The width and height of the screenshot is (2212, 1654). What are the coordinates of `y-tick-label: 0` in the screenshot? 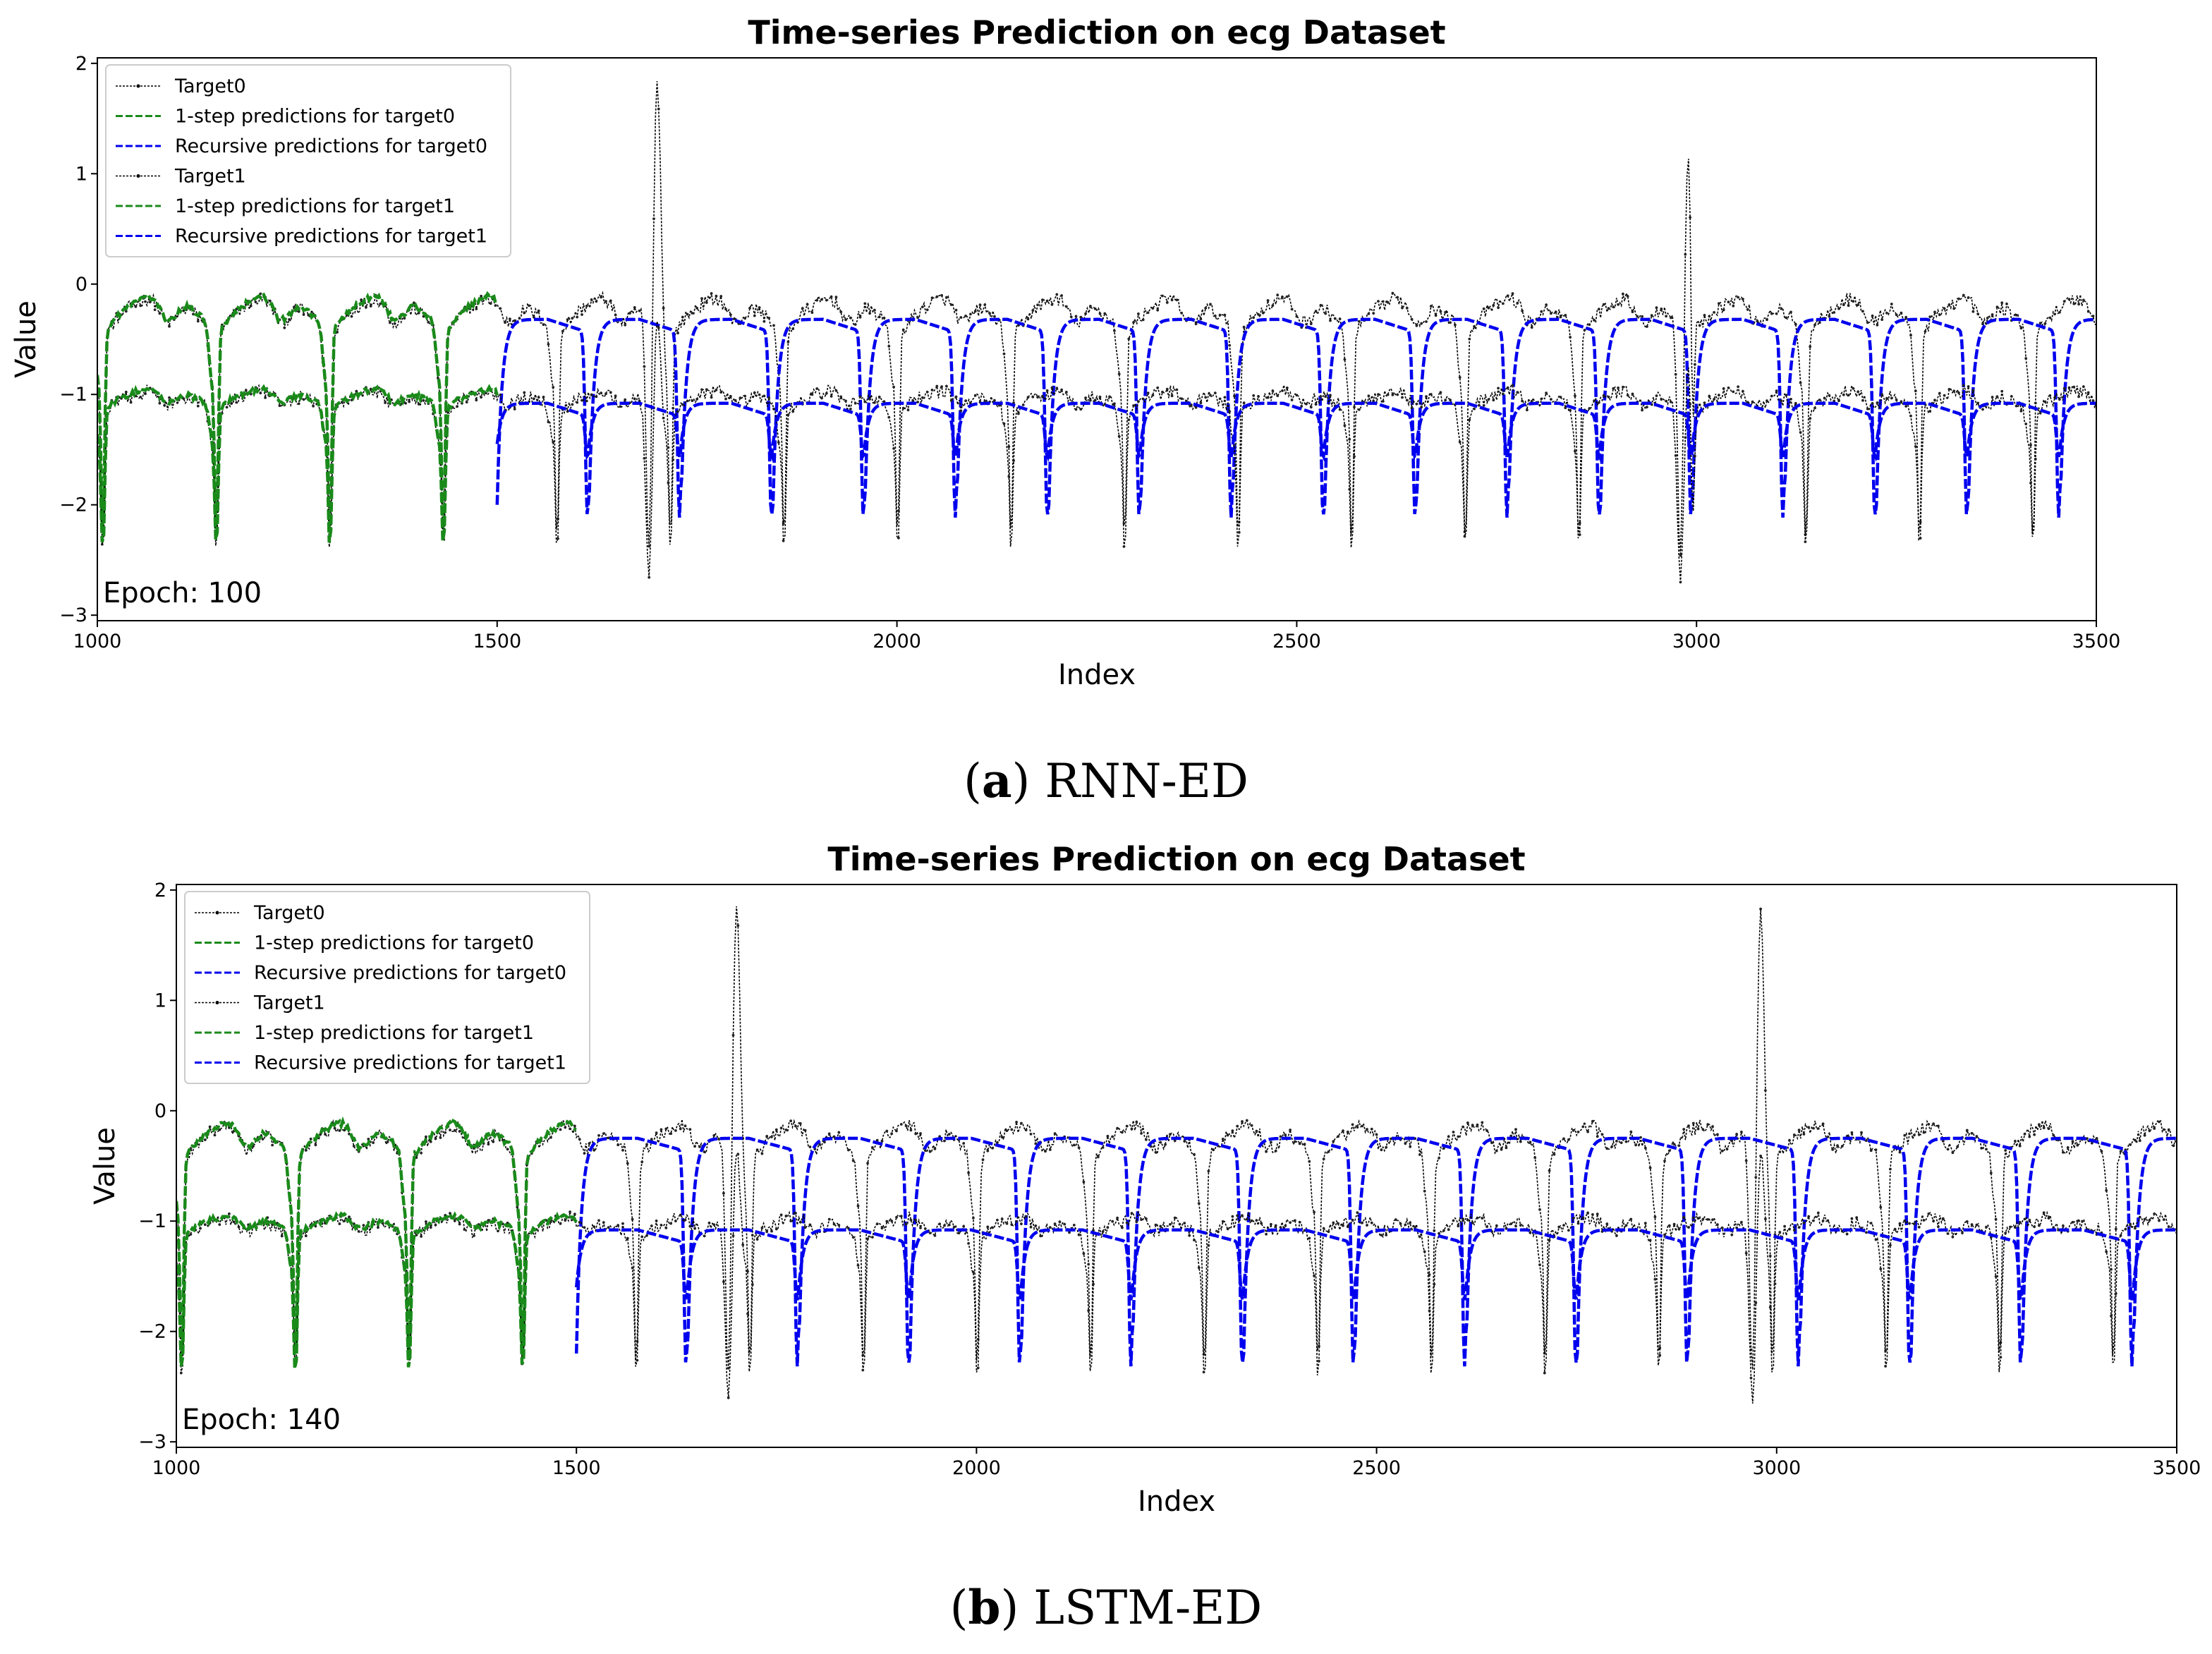 It's located at (160, 1111).